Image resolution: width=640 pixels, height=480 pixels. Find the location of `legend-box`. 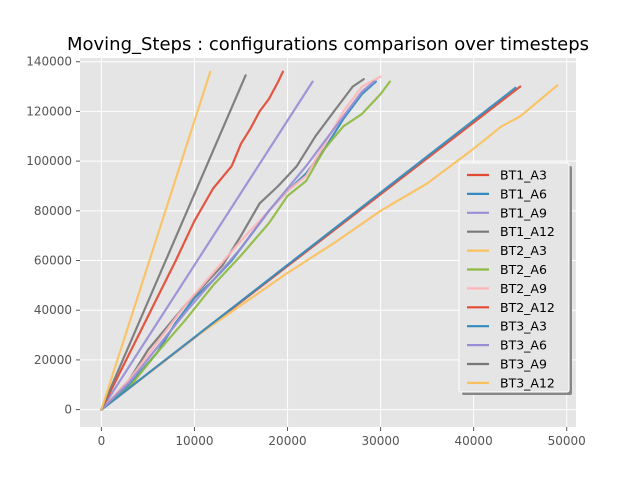

legend-box is located at coordinates (514, 277).